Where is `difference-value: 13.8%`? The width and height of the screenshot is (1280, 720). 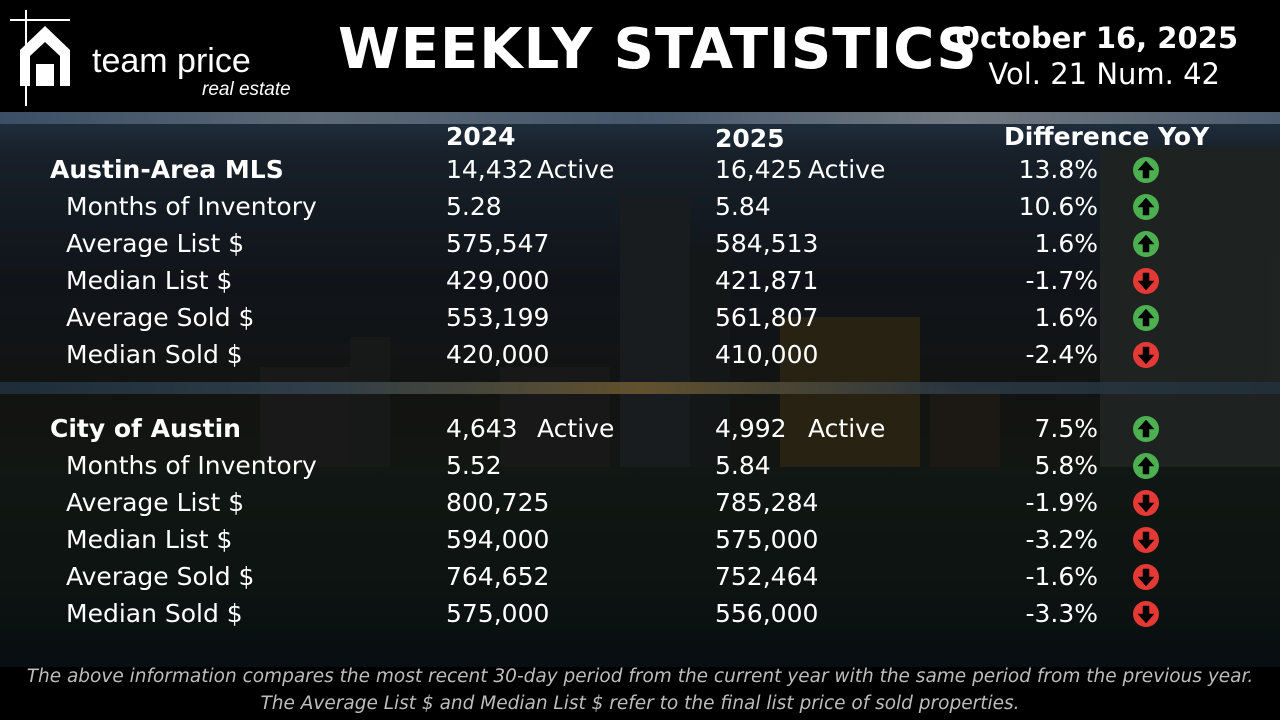 difference-value: 13.8% is located at coordinates (1058, 169).